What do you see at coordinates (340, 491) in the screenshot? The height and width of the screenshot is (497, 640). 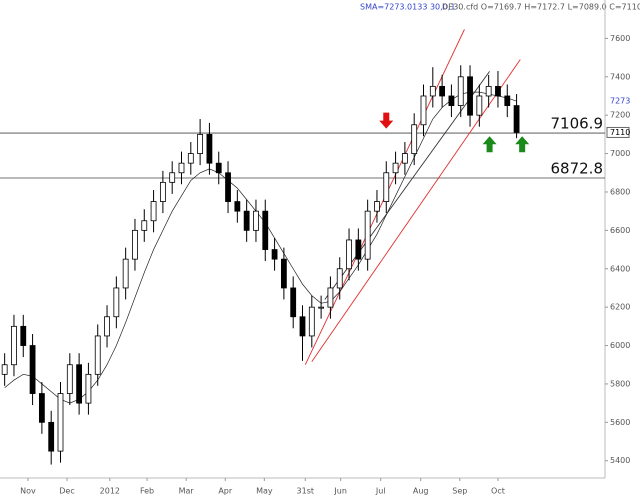 I see `x-tick-label: Jun` at bounding box center [340, 491].